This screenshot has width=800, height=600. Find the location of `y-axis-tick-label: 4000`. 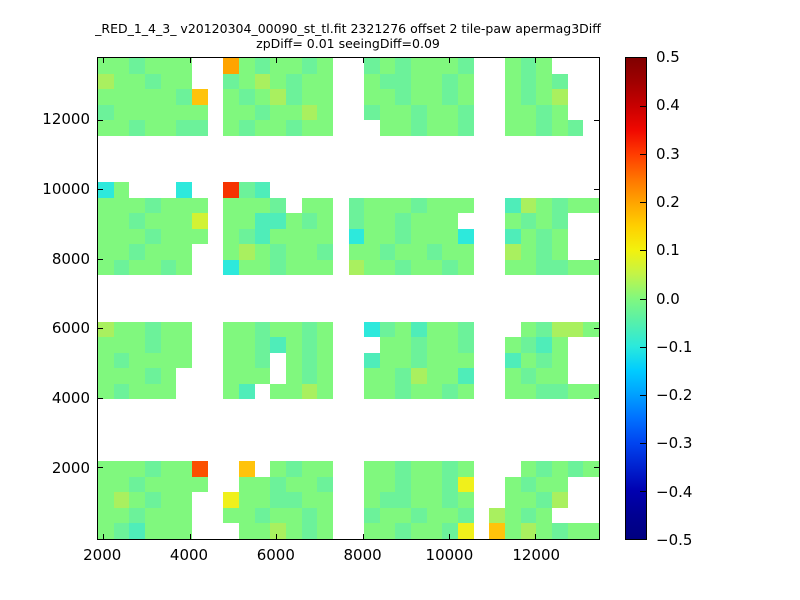

y-axis-tick-label: 4000 is located at coordinates (70, 398).